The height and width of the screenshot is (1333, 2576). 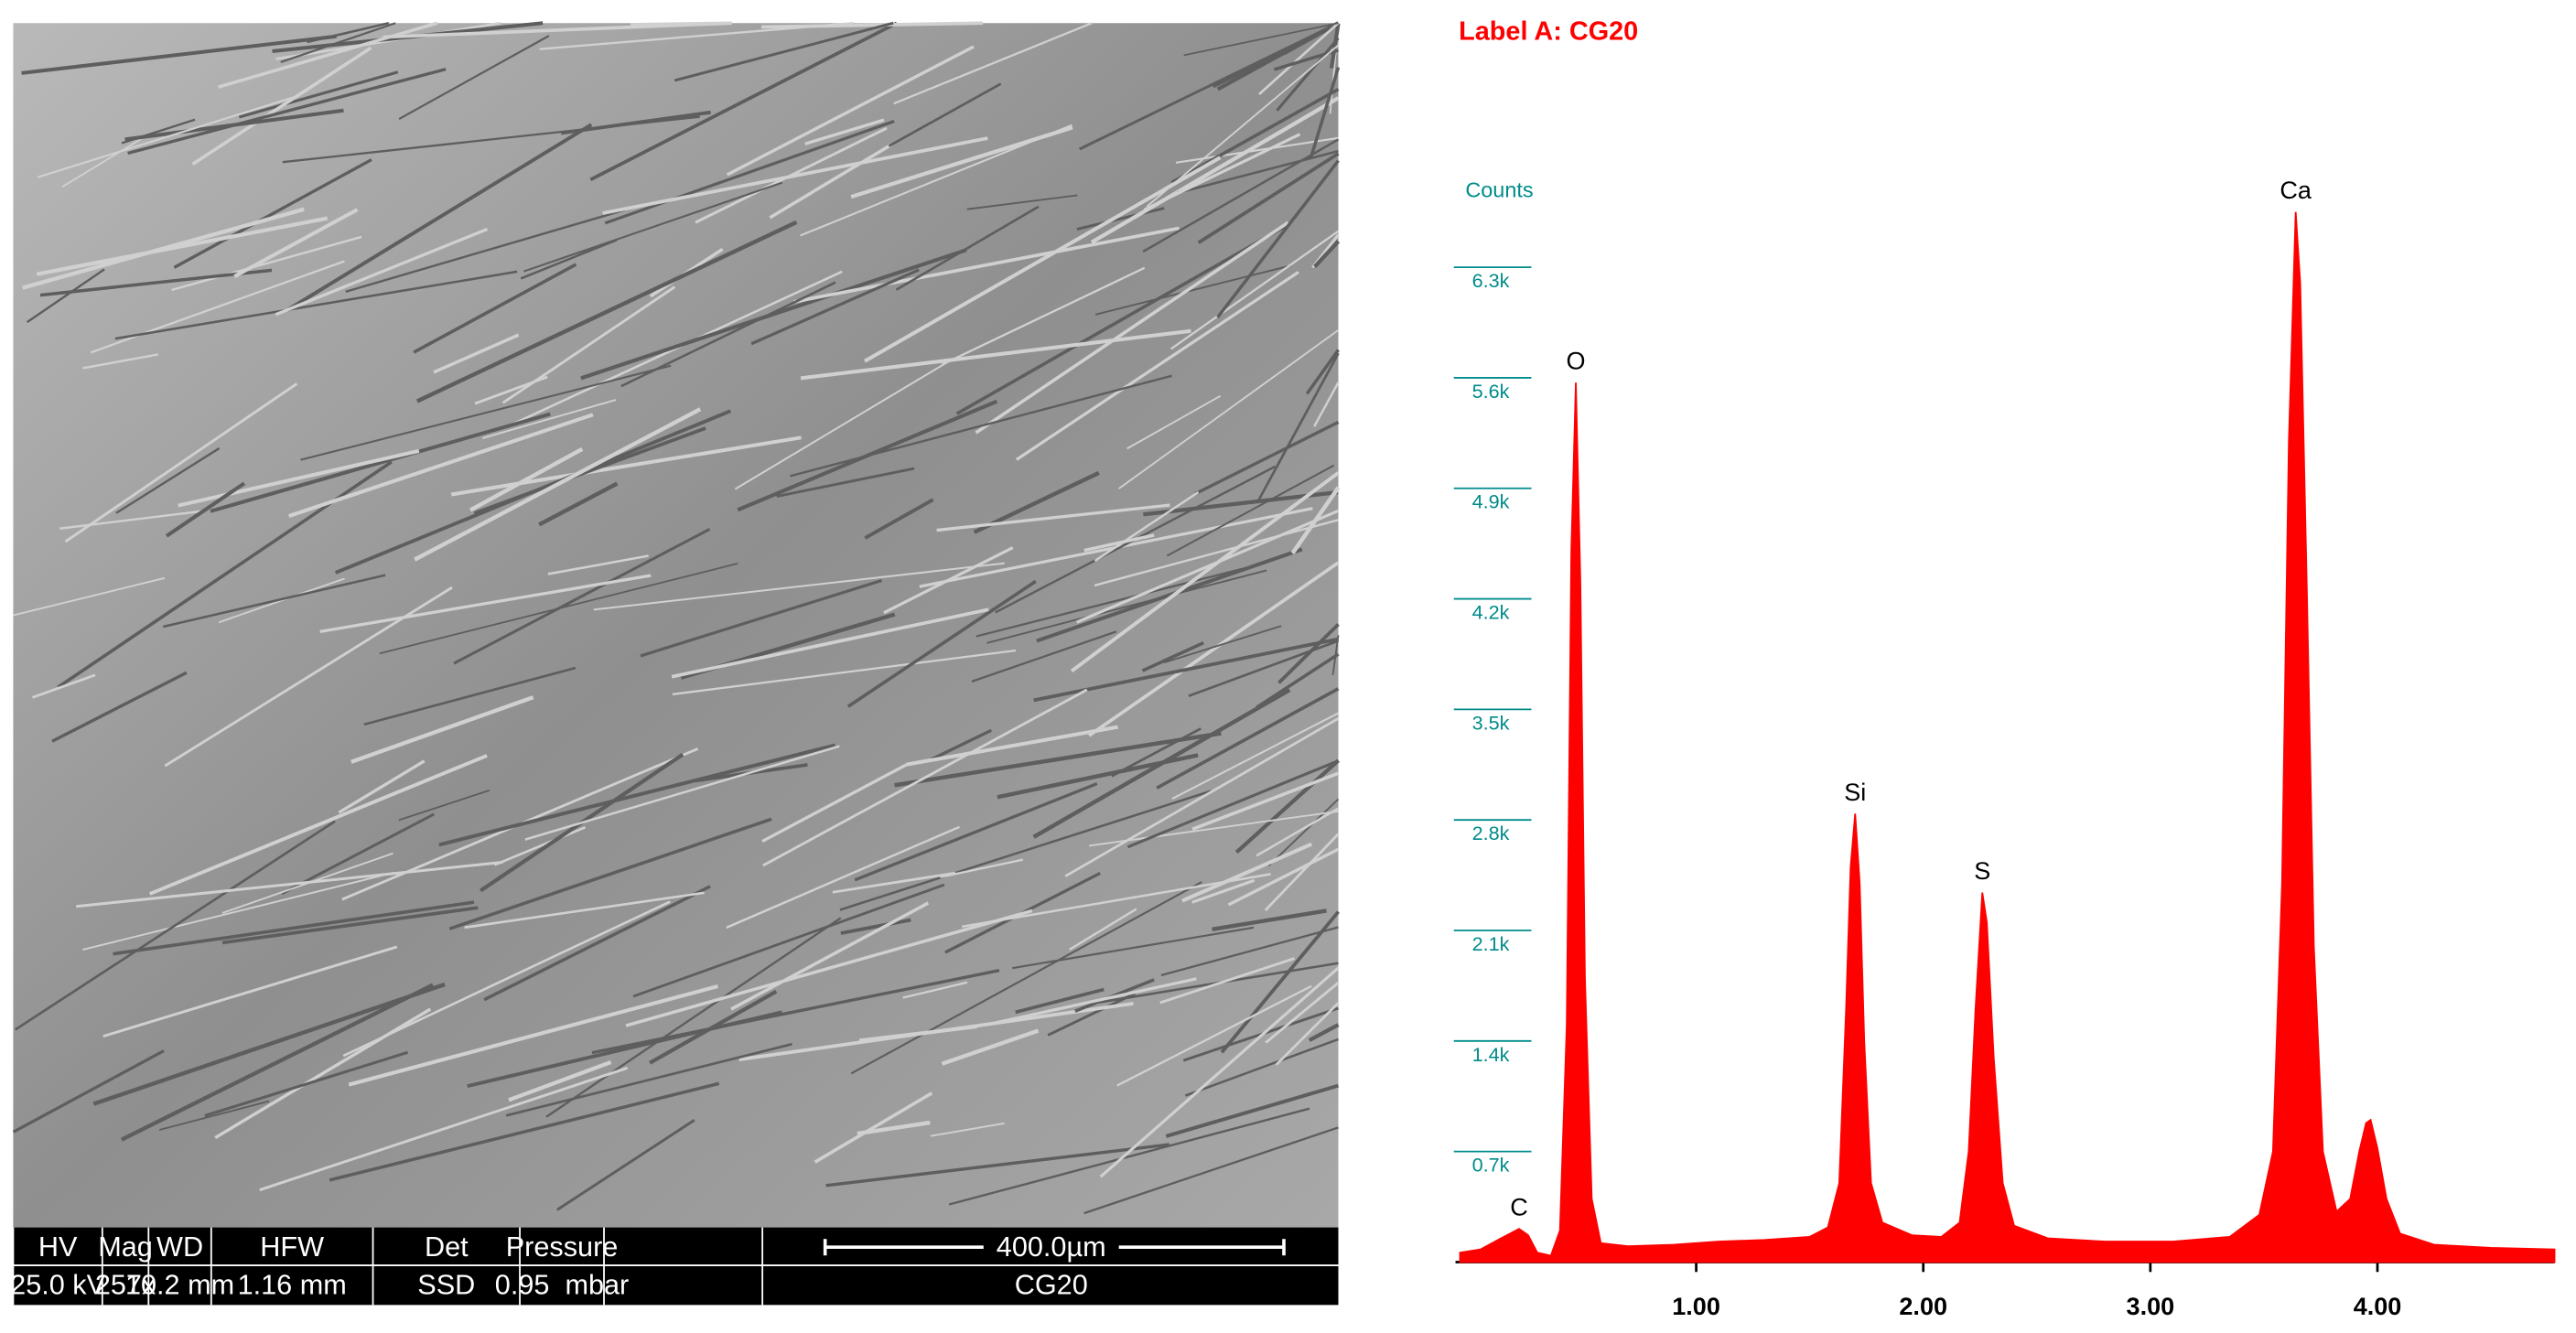 I want to click on y-tick-label: 2.8k, so click(x=1491, y=833).